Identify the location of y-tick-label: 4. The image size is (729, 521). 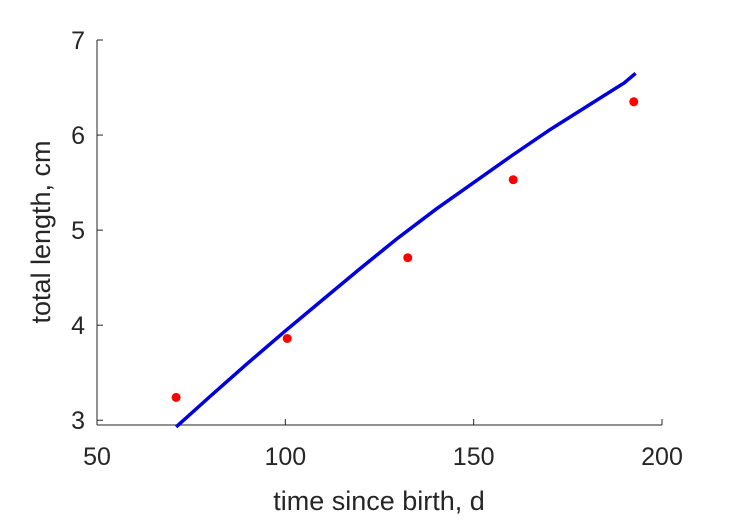
(78, 326).